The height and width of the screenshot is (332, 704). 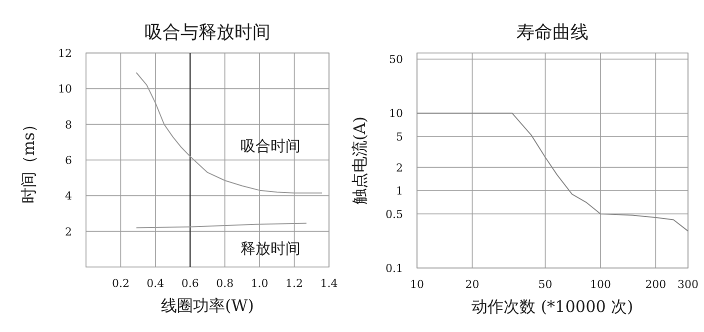 I want to click on x-tick-label: 1.4, so click(x=329, y=283).